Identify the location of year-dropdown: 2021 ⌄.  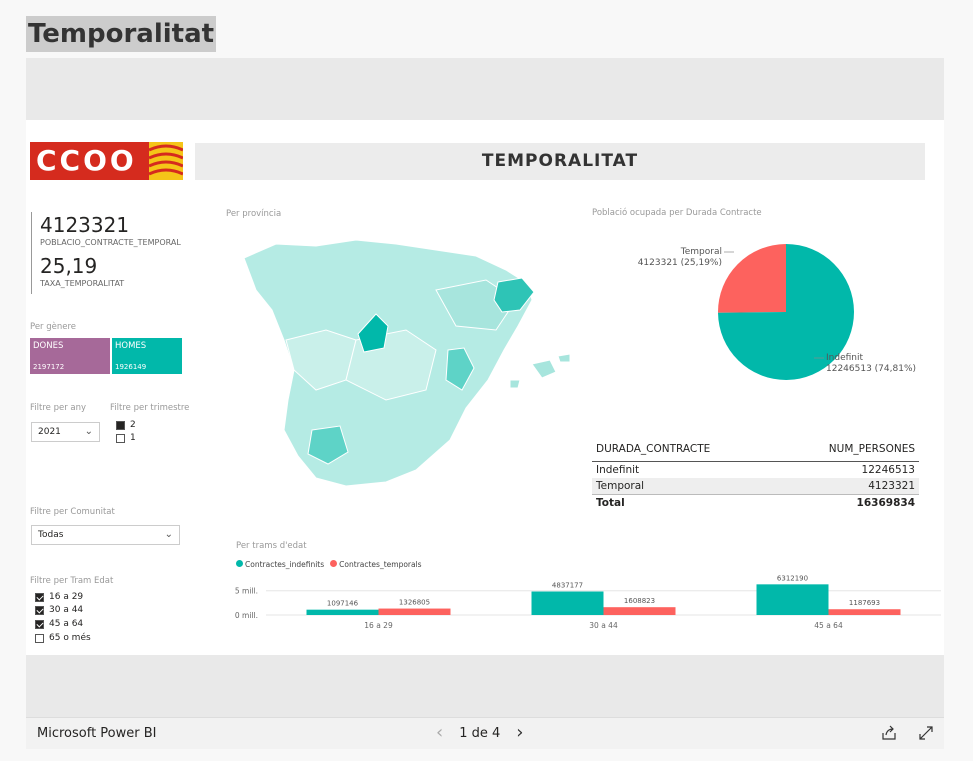
(65, 432).